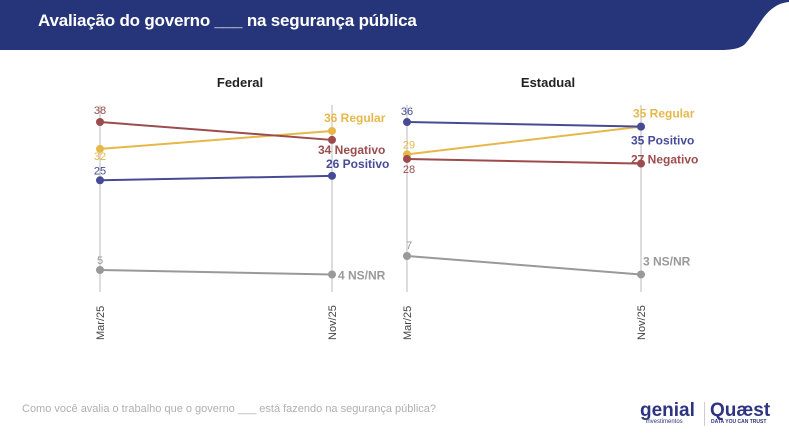  Describe the element at coordinates (100, 261) in the screenshot. I see `start-label: 5` at that location.